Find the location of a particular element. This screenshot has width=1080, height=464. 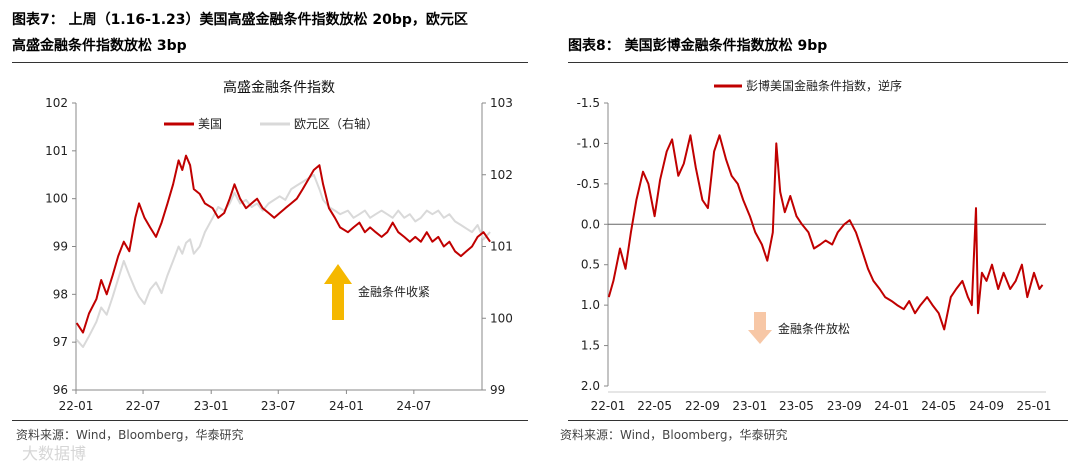

x-tick-label: 25-01 is located at coordinates (1034, 406).